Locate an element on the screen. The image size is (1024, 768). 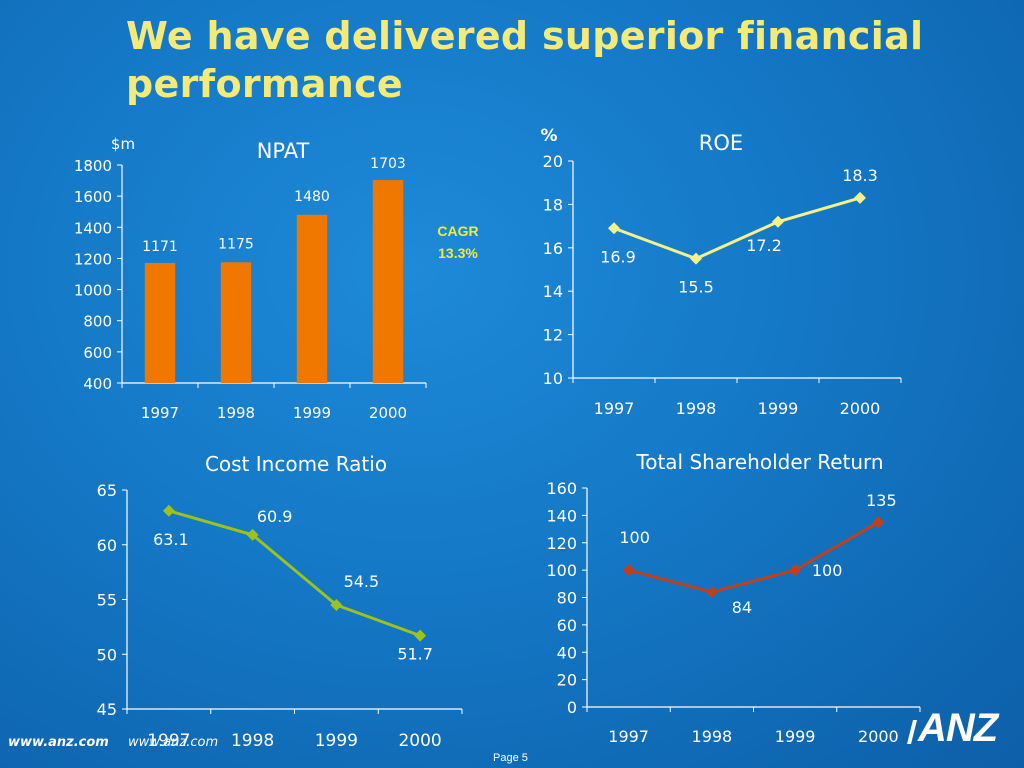
cagr-annotation-value: 13.3% is located at coordinates (458, 253).